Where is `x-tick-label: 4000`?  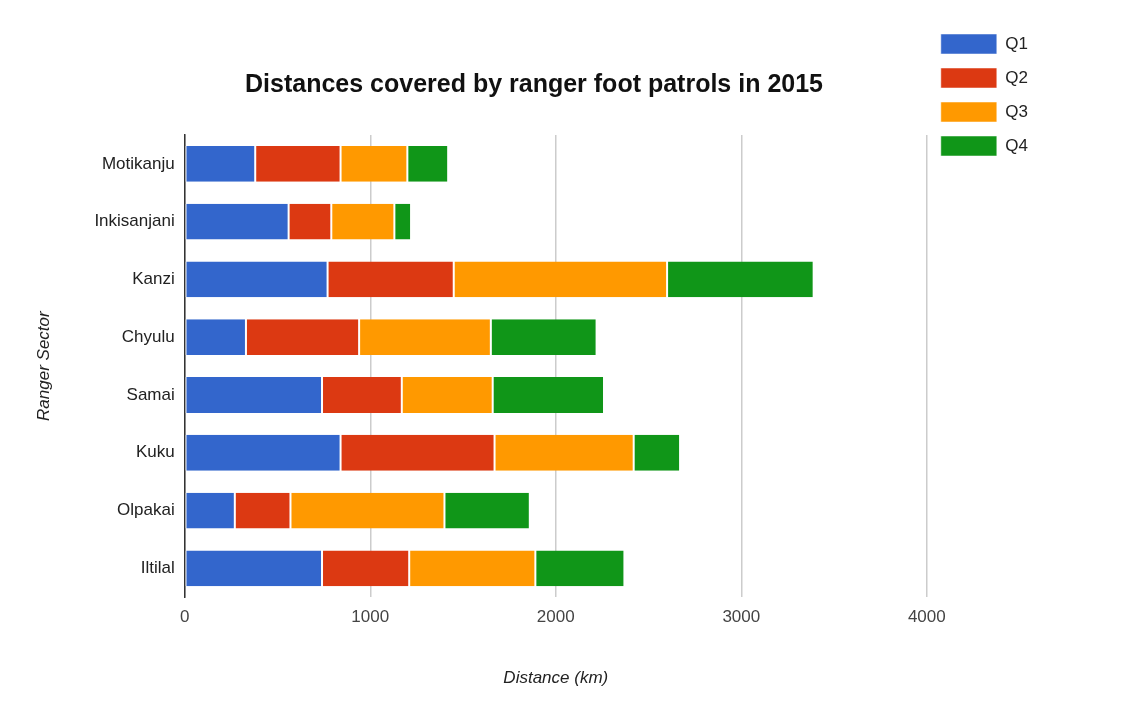
x-tick-label: 4000 is located at coordinates (926, 617).